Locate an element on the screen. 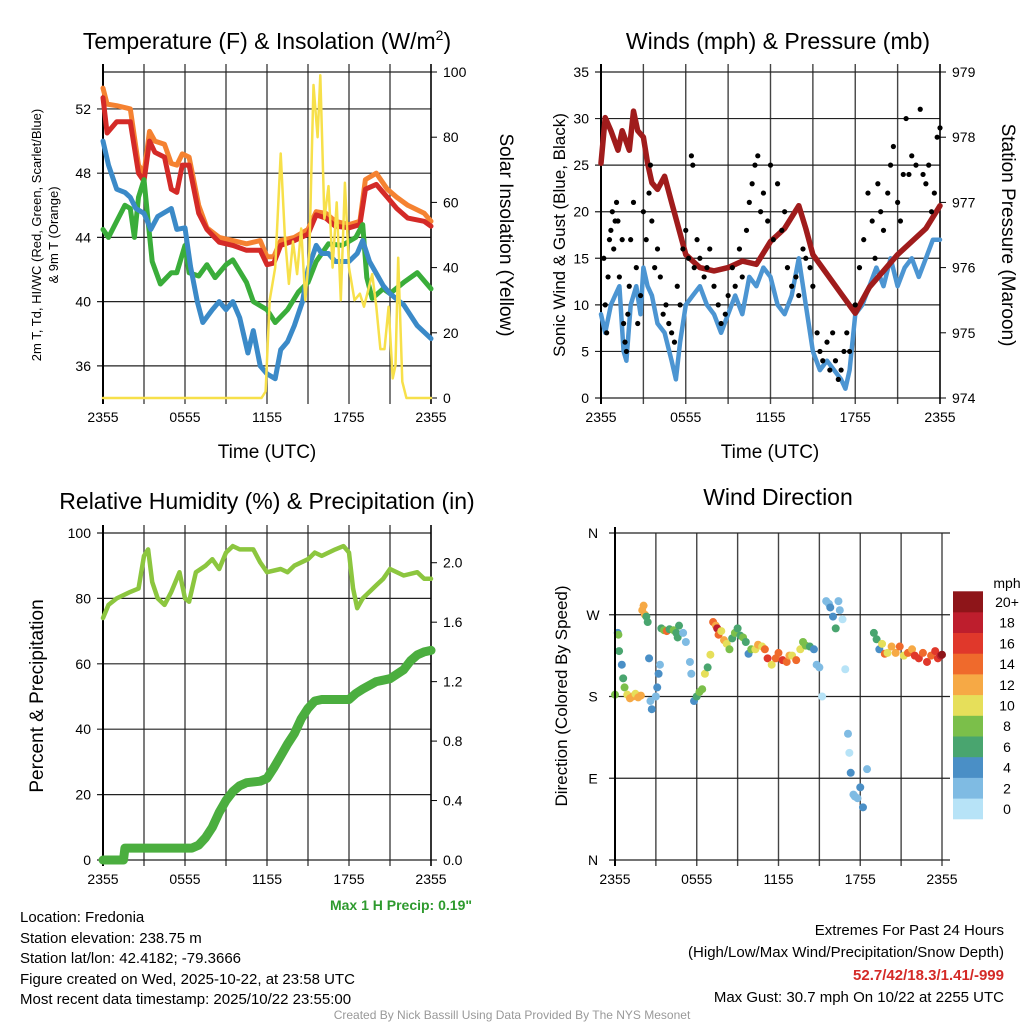 The width and height of the screenshot is (1024, 1029). wind-y-axis-label: Sonic Wind & Gust (Blue, Black) is located at coordinates (559, 235).